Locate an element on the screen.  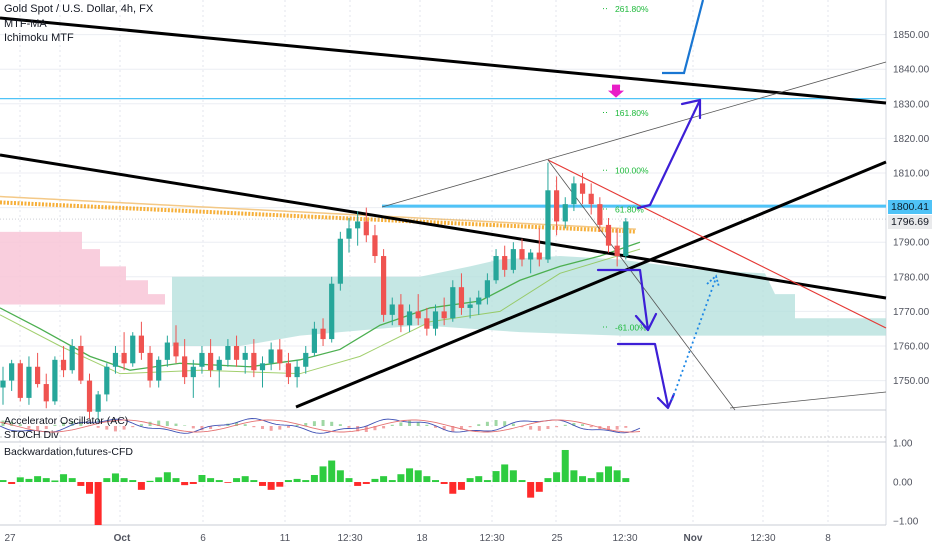
bw-tick-label: 0.00 is located at coordinates (903, 483).